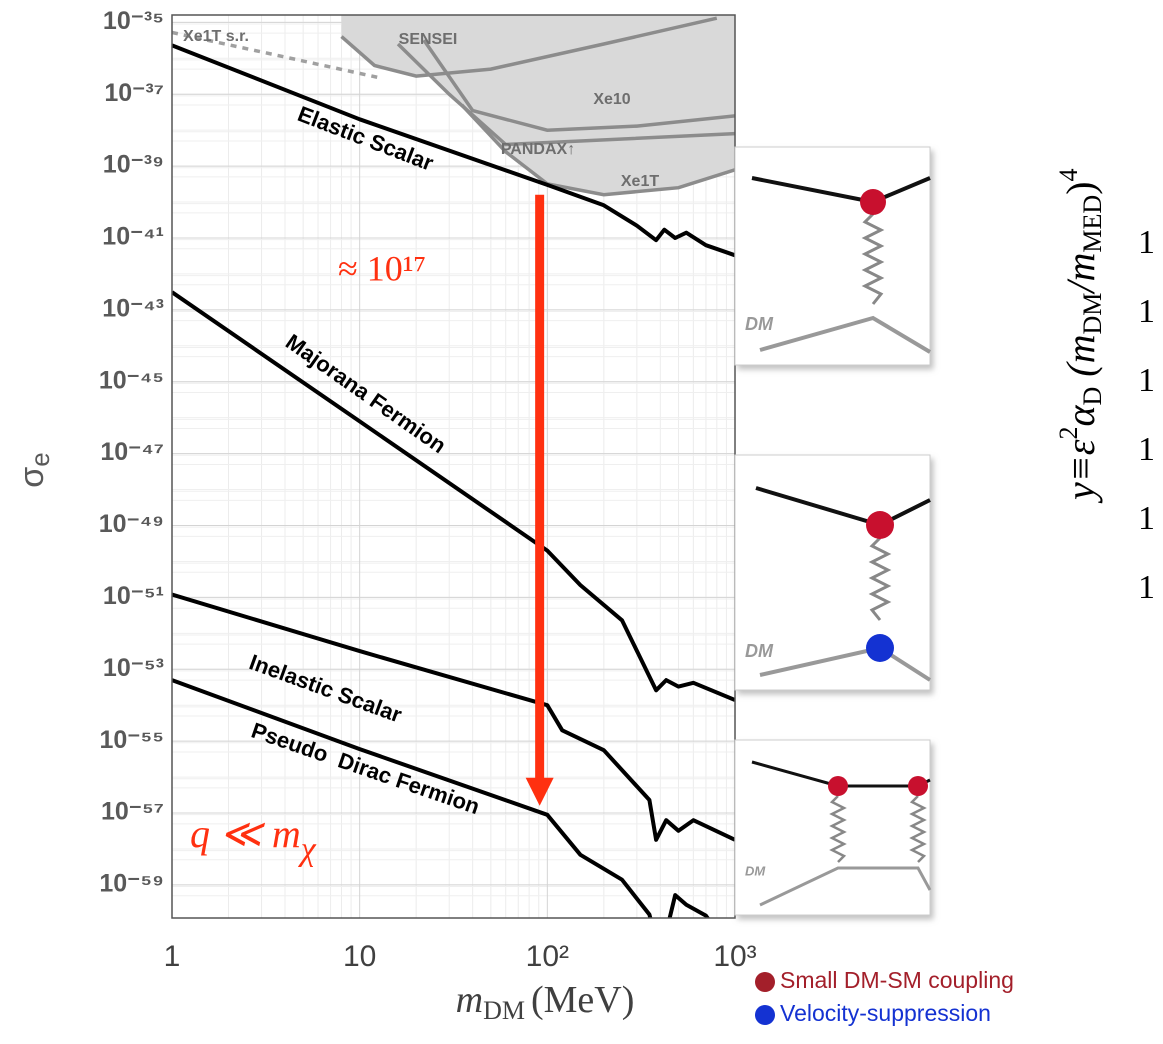 The width and height of the screenshot is (1163, 1044). I want to click on exclusion-label: Xe1T, so click(640, 181).